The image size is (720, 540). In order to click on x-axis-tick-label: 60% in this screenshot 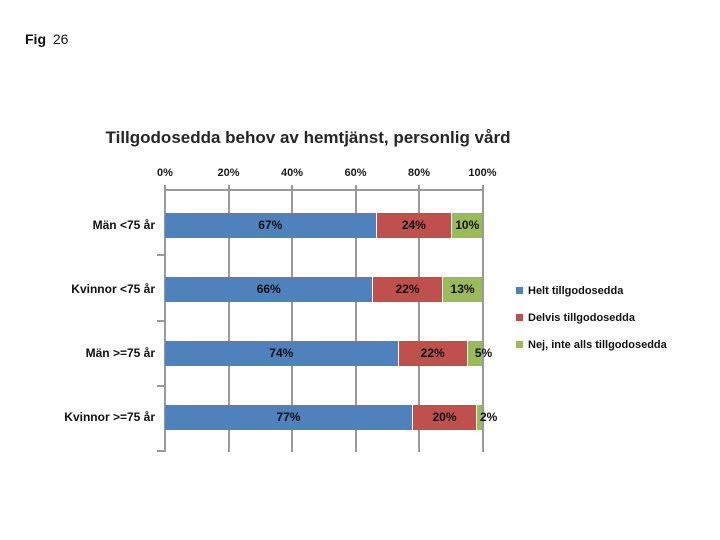, I will do `click(355, 173)`.